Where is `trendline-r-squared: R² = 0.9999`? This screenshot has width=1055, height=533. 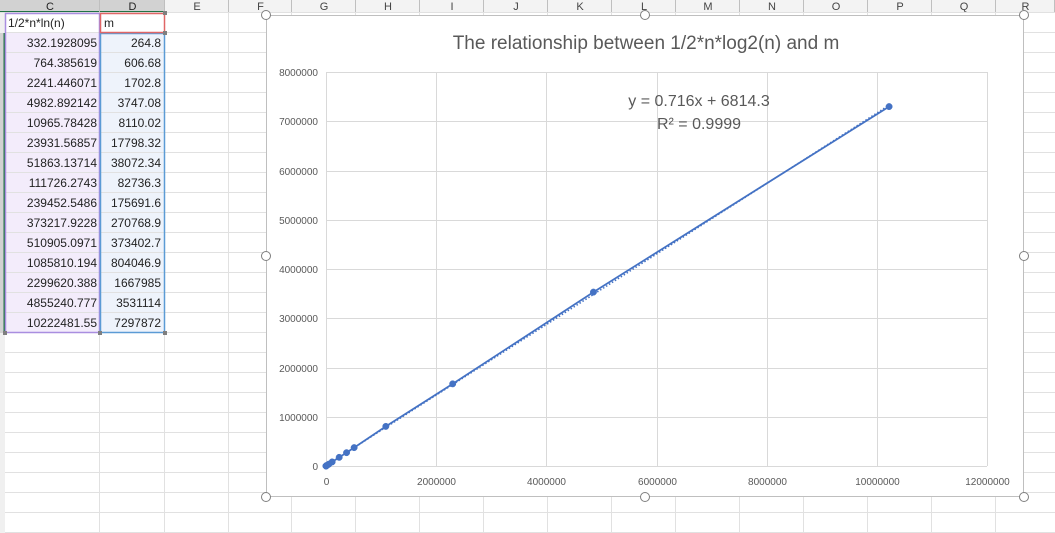 trendline-r-squared: R² = 0.9999 is located at coordinates (699, 124).